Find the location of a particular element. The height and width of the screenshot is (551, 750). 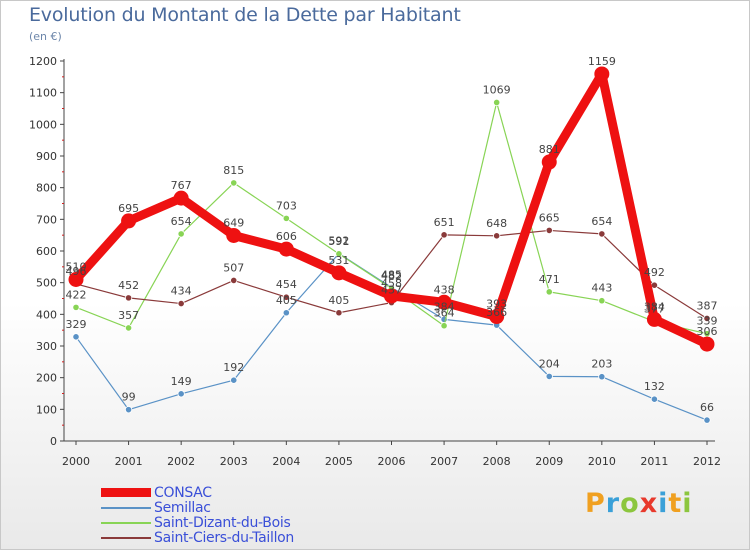

legend-swatch-semillac is located at coordinates (126, 507).